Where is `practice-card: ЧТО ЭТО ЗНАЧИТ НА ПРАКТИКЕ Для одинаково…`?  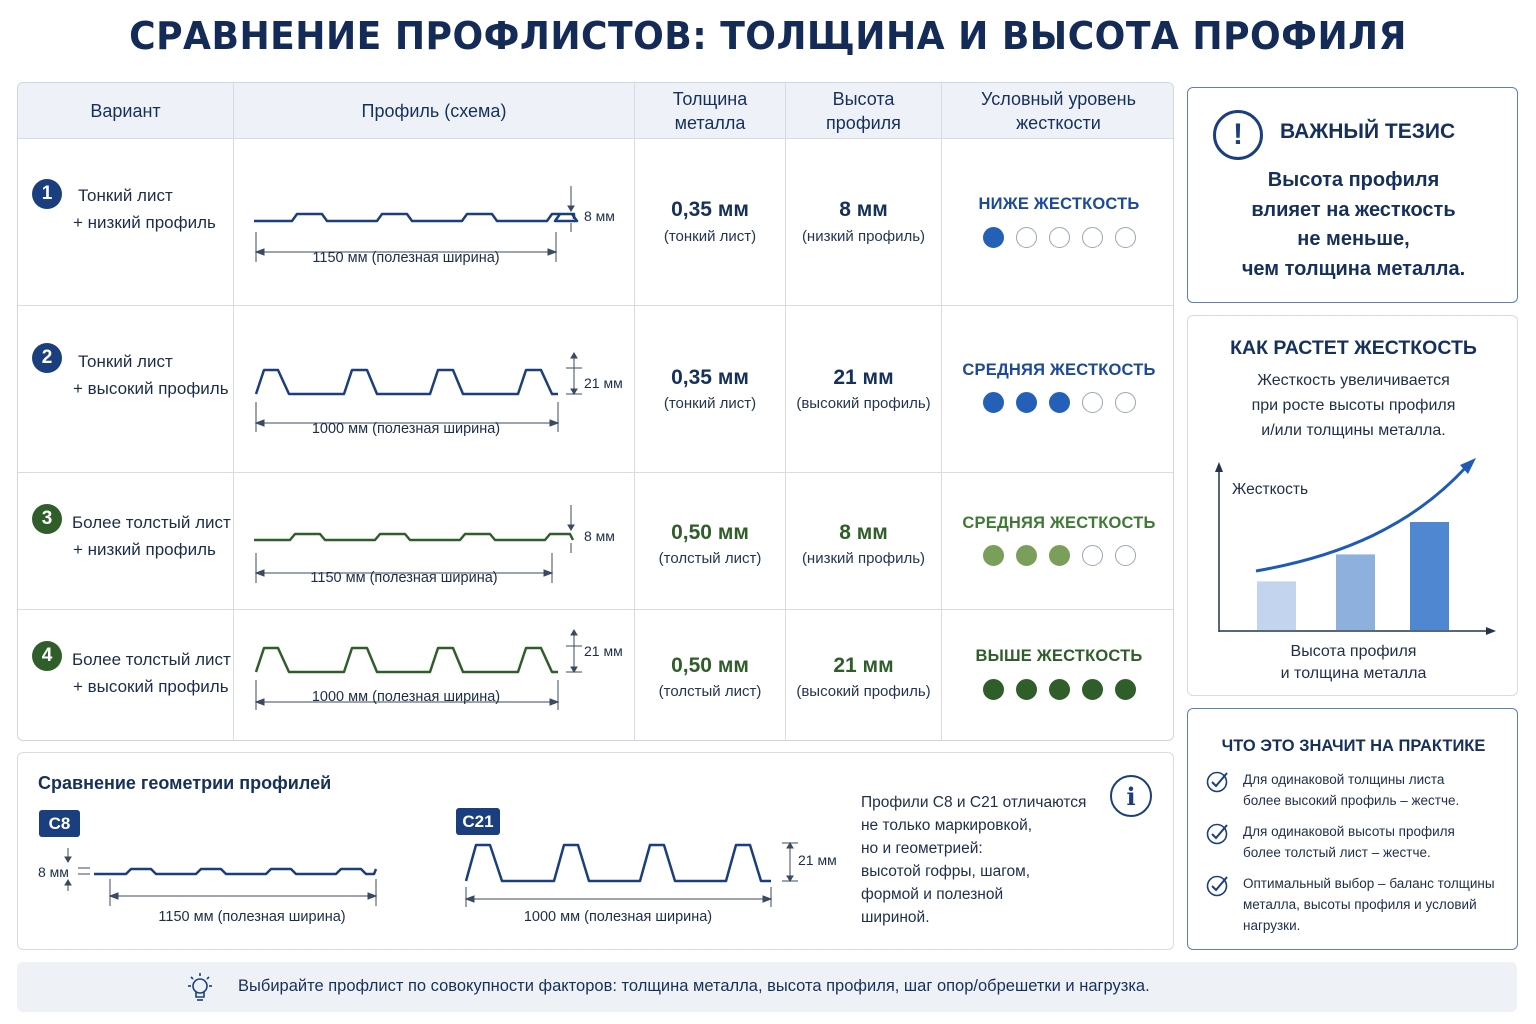 practice-card: ЧТО ЭТО ЗНАЧИТ НА ПРАКТИКЕ Для одинаково… is located at coordinates (1352, 829).